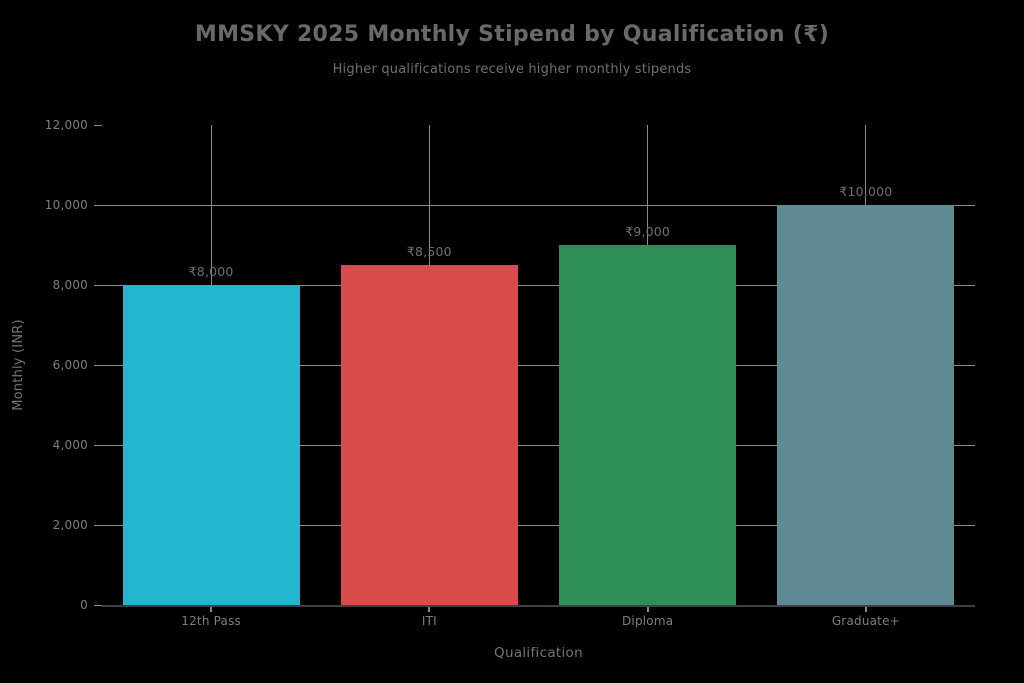 Image resolution: width=1024 pixels, height=683 pixels. Describe the element at coordinates (866, 191) in the screenshot. I see `bar-value-label-graduate-: ₹10,000` at that location.